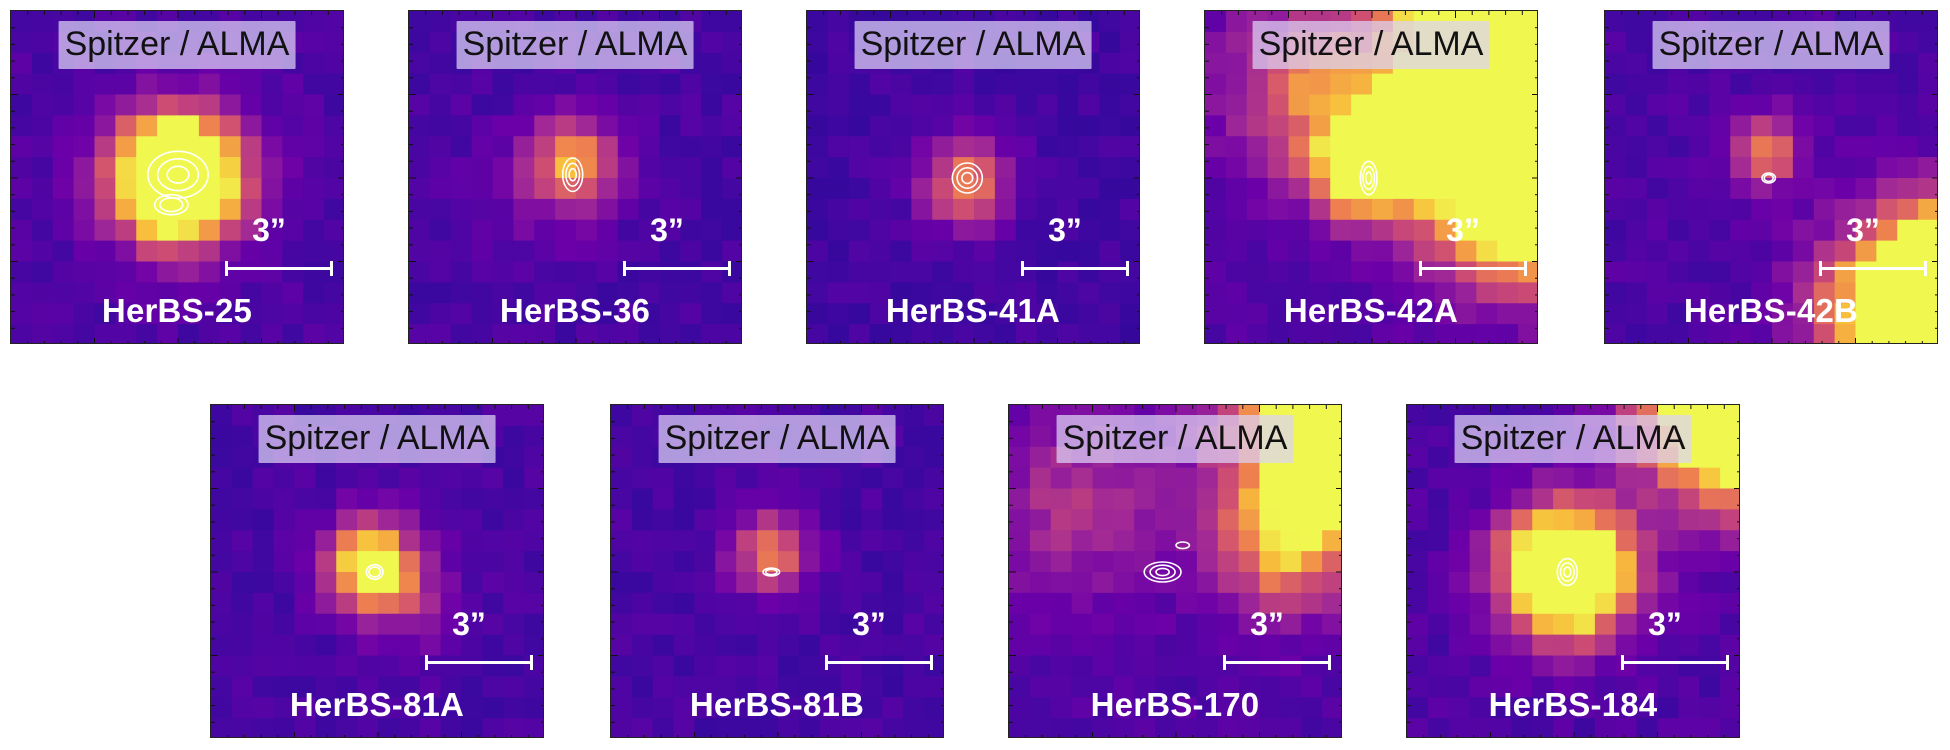 The width and height of the screenshot is (1950, 750). Describe the element at coordinates (777, 704) in the screenshot. I see `source-name: HerBS-81B` at that location.